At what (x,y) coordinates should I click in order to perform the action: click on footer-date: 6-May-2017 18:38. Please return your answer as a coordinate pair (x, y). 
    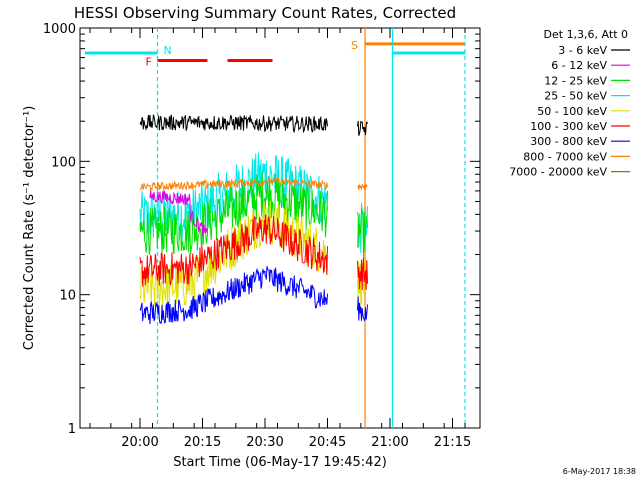
    Looking at the image, I should click on (599, 471).